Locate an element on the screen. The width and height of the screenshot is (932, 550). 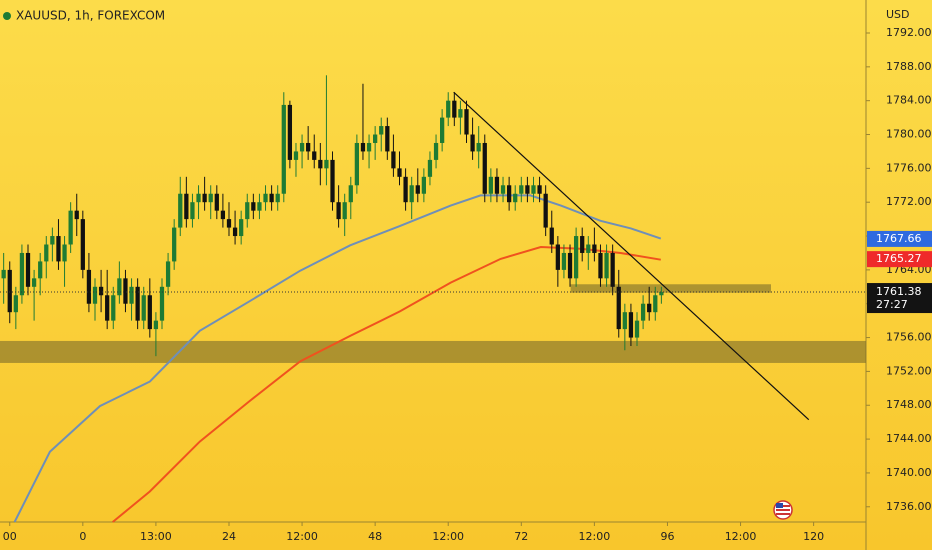
ma-value-label: 1767.66 is located at coordinates (899, 238).